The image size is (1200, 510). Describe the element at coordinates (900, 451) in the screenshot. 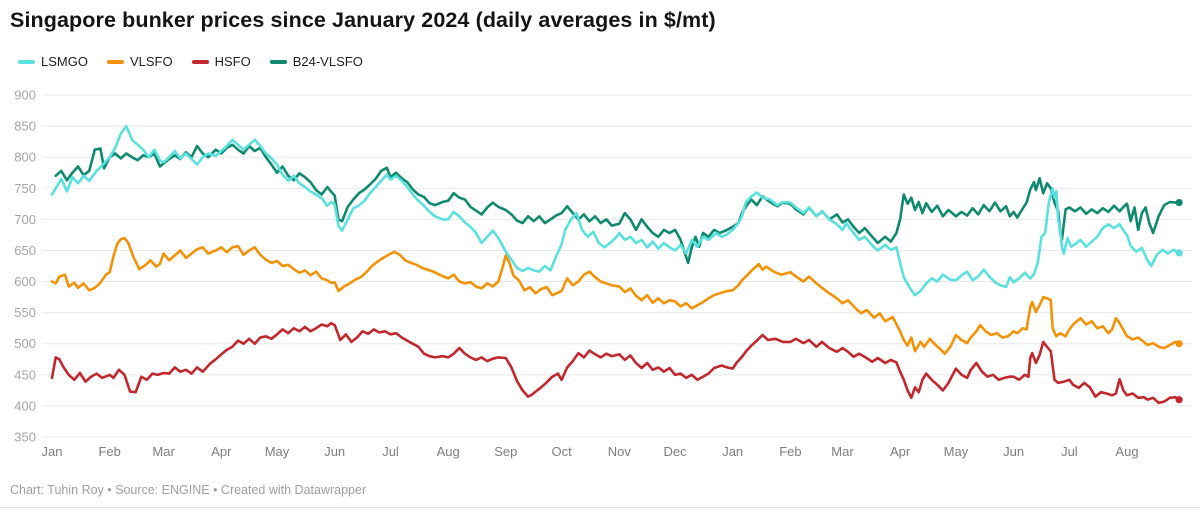

I see `x-tick-label-15-apr: Apr` at that location.